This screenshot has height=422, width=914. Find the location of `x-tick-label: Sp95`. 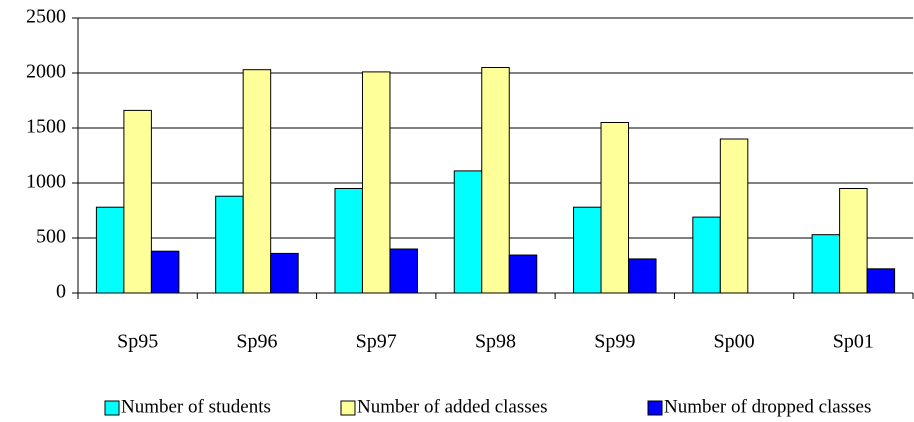

x-tick-label: Sp95 is located at coordinates (137, 342).